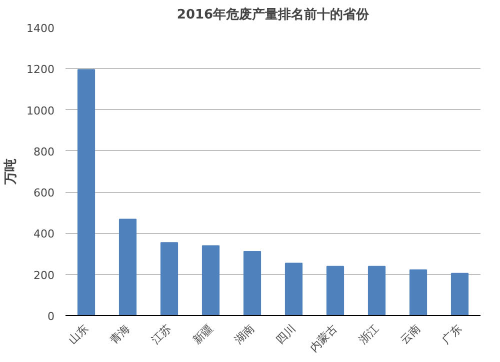 The height and width of the screenshot is (362, 500). What do you see at coordinates (161, 334) in the screenshot?
I see `x-tick-label: 江苏` at bounding box center [161, 334].